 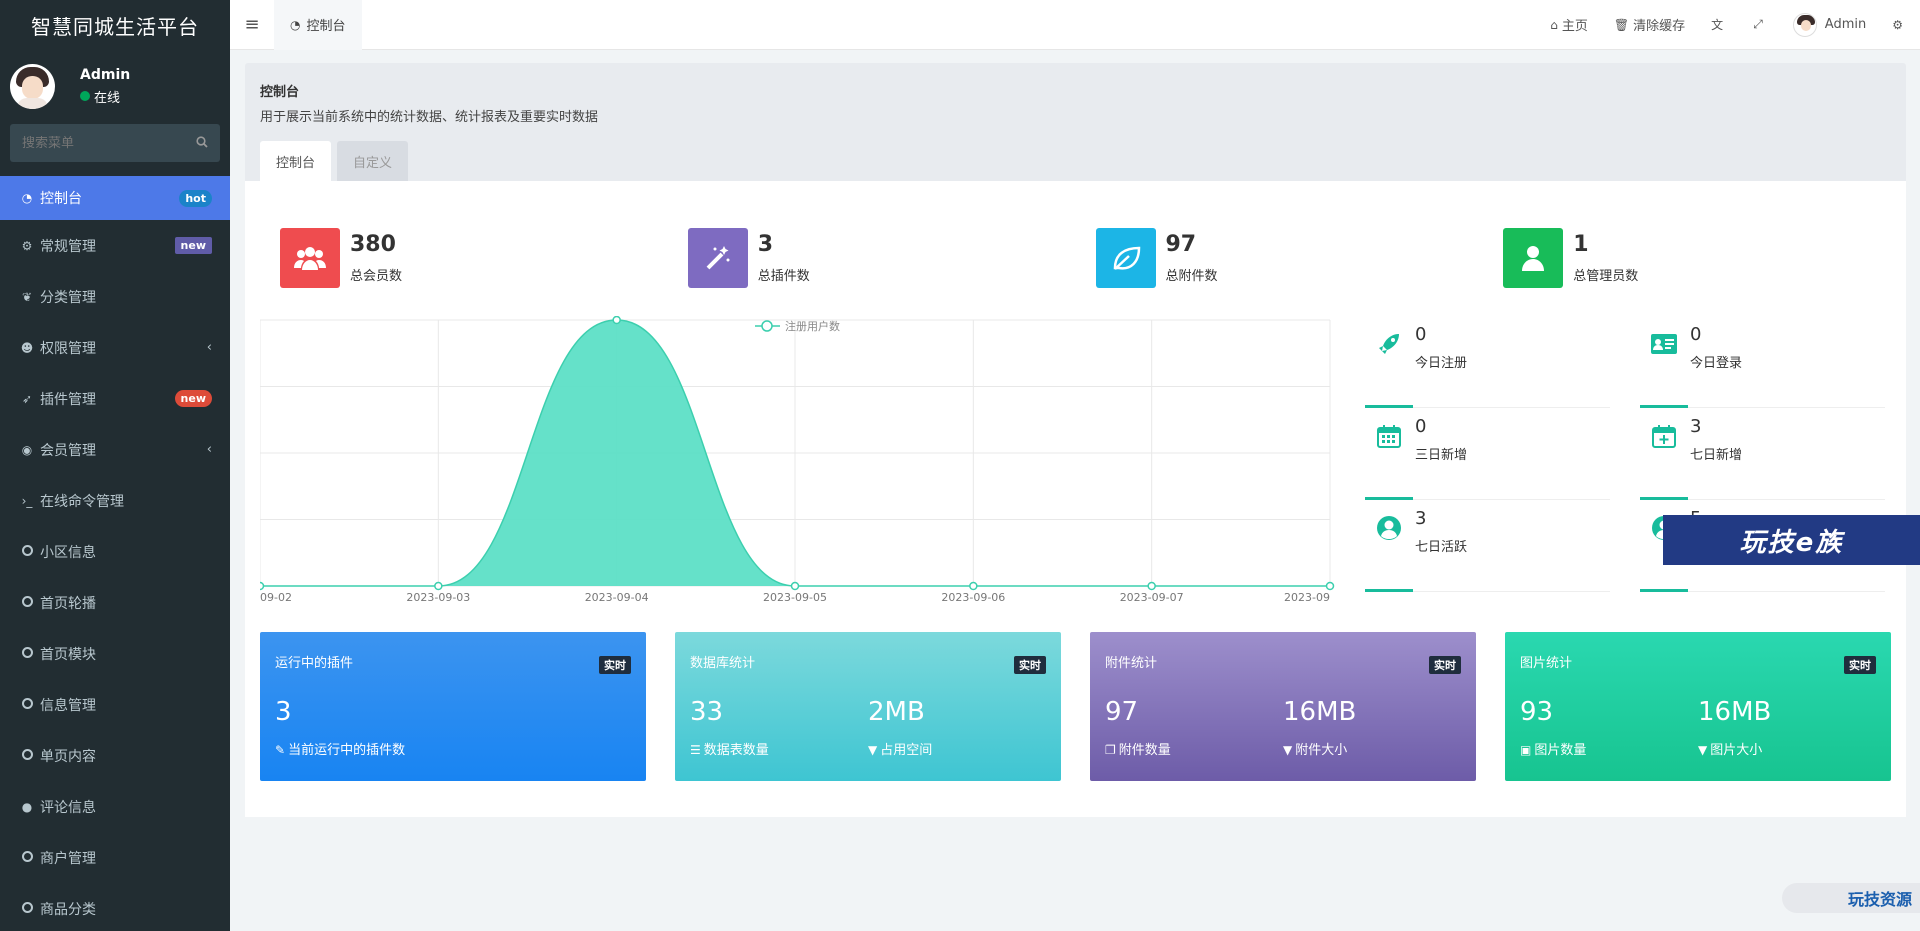 I want to click on search-icon, so click(x=202, y=143).